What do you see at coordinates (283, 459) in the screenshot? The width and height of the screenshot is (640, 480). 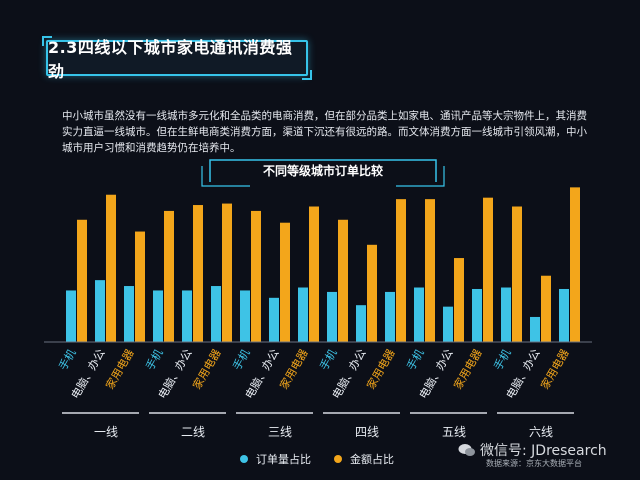 I see `legend-label-order: 订单量占比` at bounding box center [283, 459].